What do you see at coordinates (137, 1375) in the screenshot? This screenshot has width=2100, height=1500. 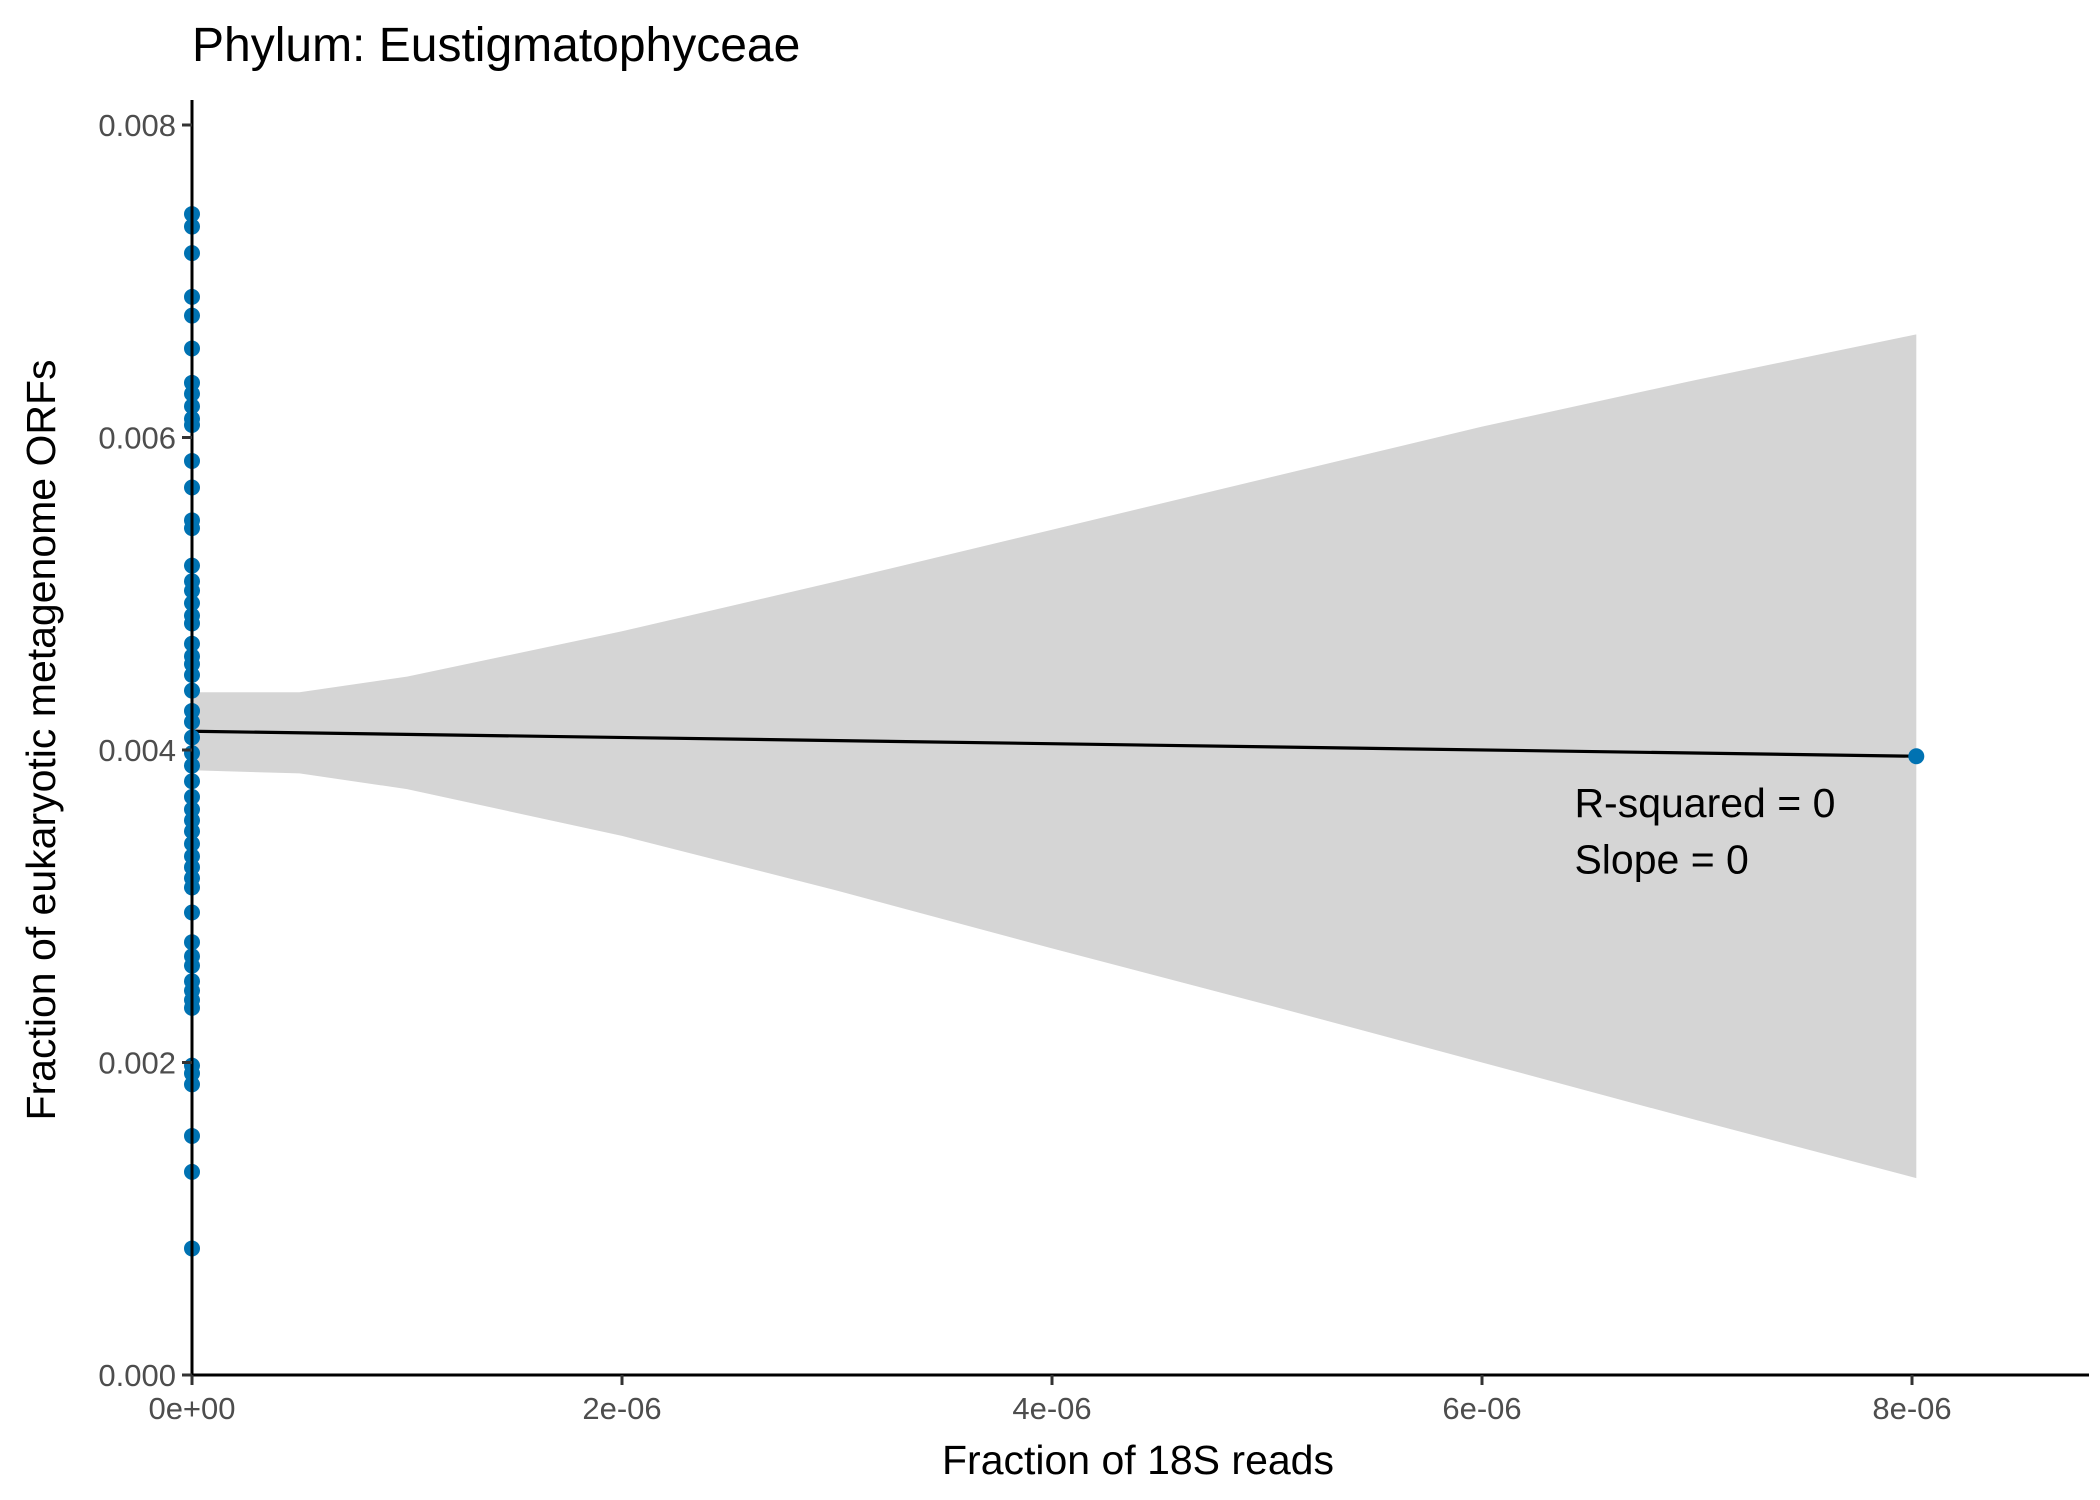 I see `y-tick-label: 0.000` at bounding box center [137, 1375].